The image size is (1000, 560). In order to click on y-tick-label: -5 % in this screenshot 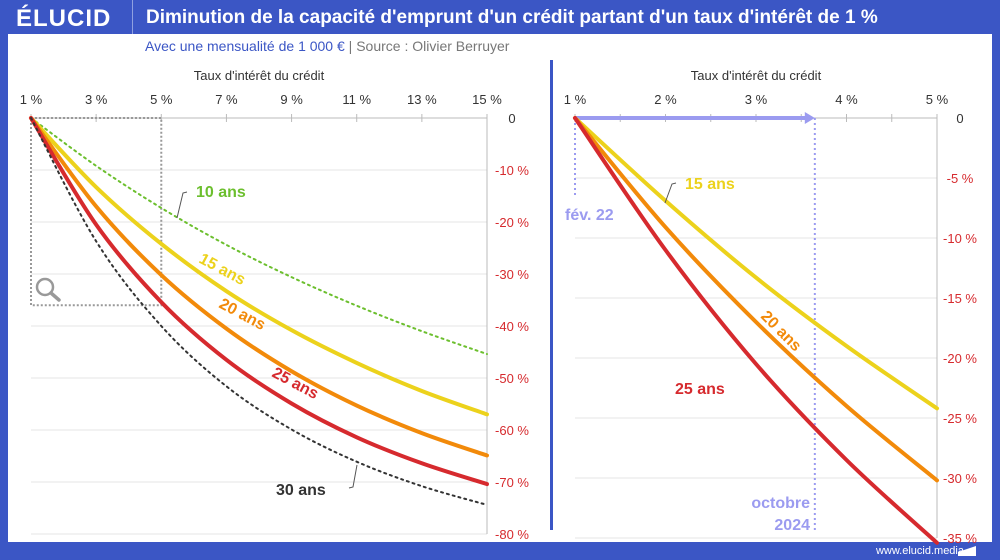, I will do `click(960, 178)`.